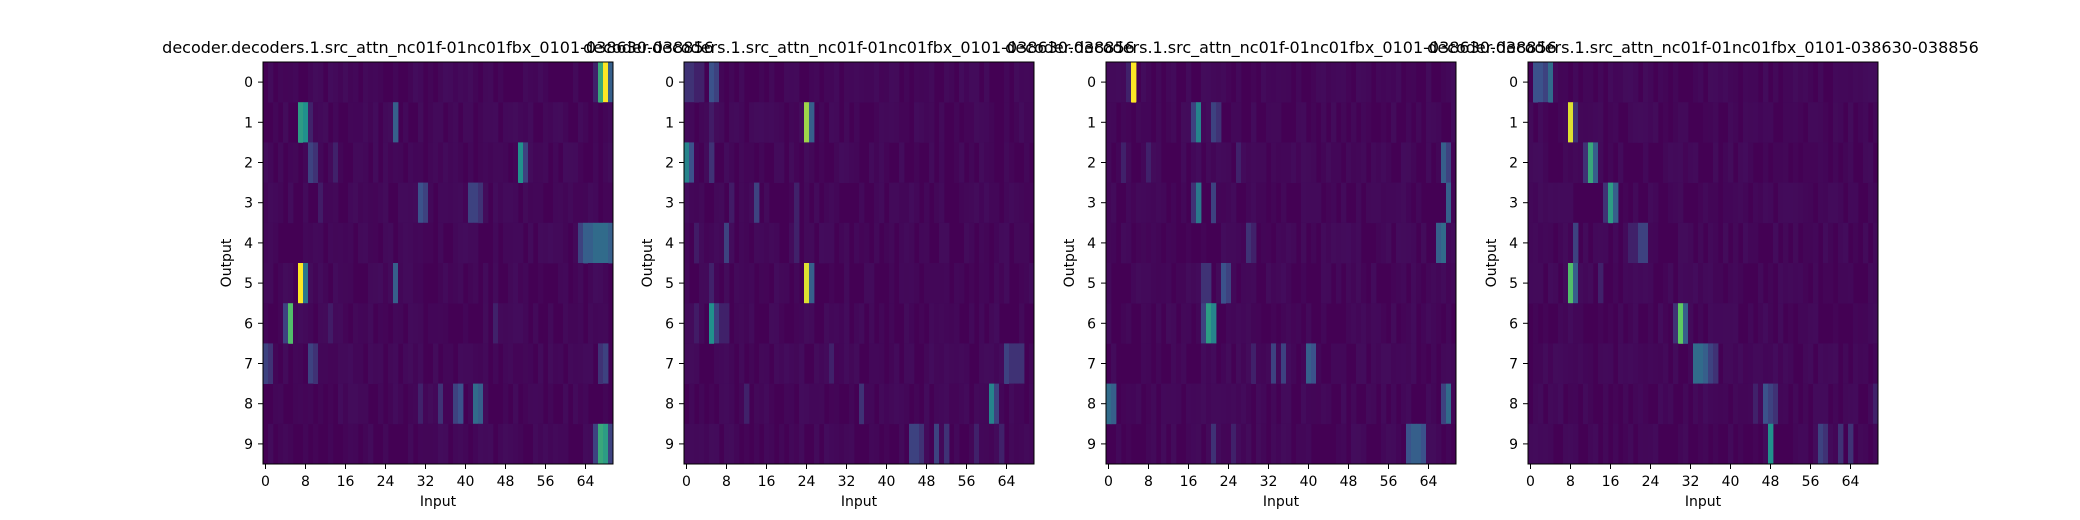  What do you see at coordinates (1513, 284) in the screenshot?
I see `y-tick-label: 5` at bounding box center [1513, 284].